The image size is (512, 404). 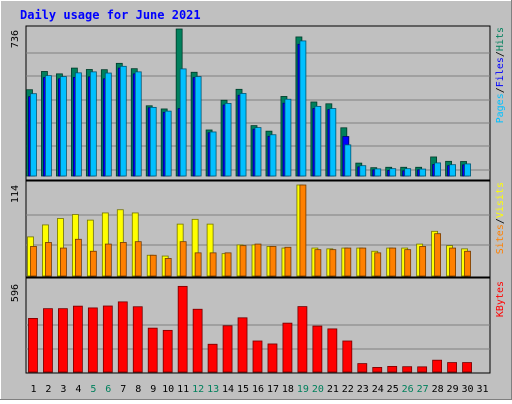 I want to click on x-tick-label-day-14: 14, so click(x=228, y=389).